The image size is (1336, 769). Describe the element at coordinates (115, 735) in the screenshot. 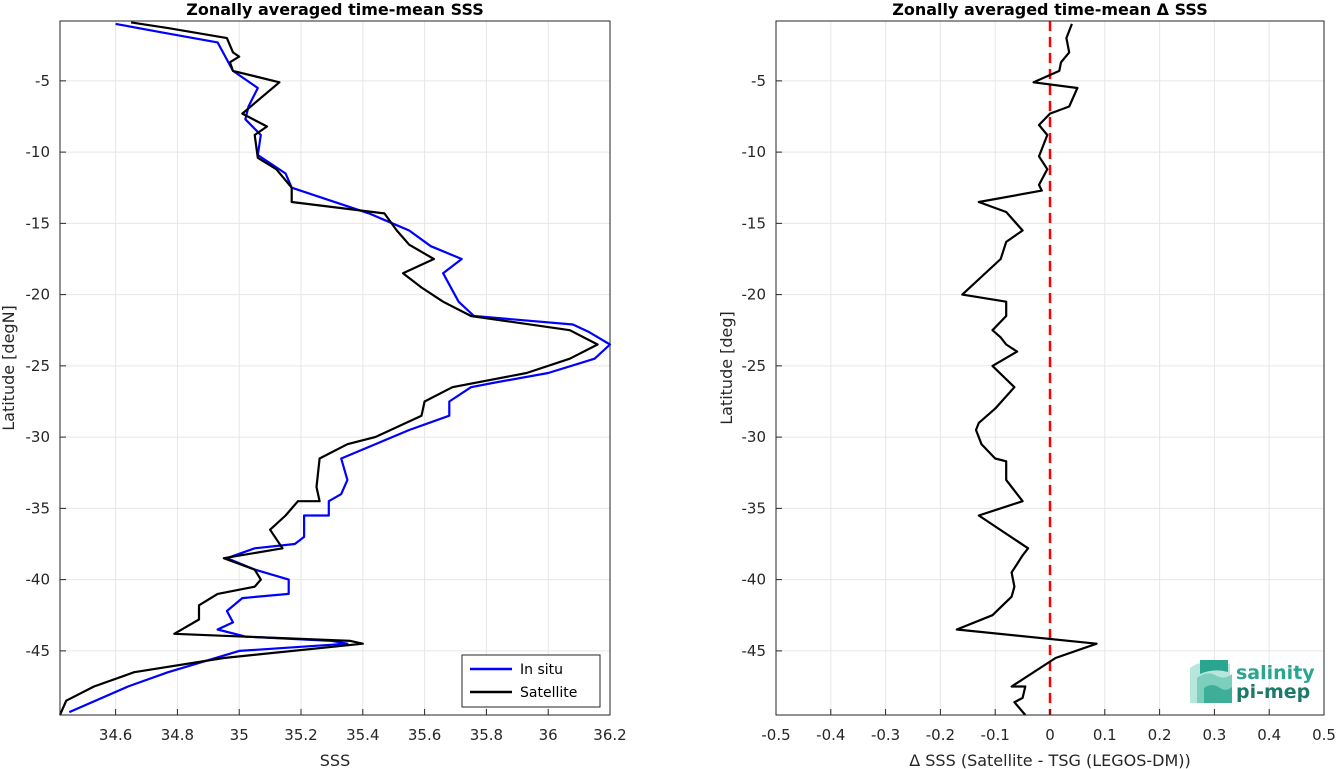

I see `chart-sss-xtick-label: 34.6` at that location.